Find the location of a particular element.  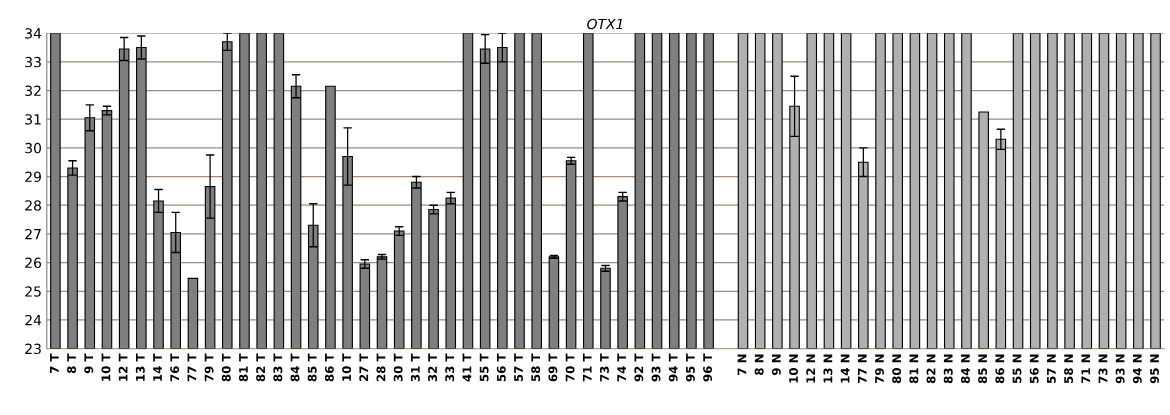

x-tick-label: 85 N is located at coordinates (983, 369).